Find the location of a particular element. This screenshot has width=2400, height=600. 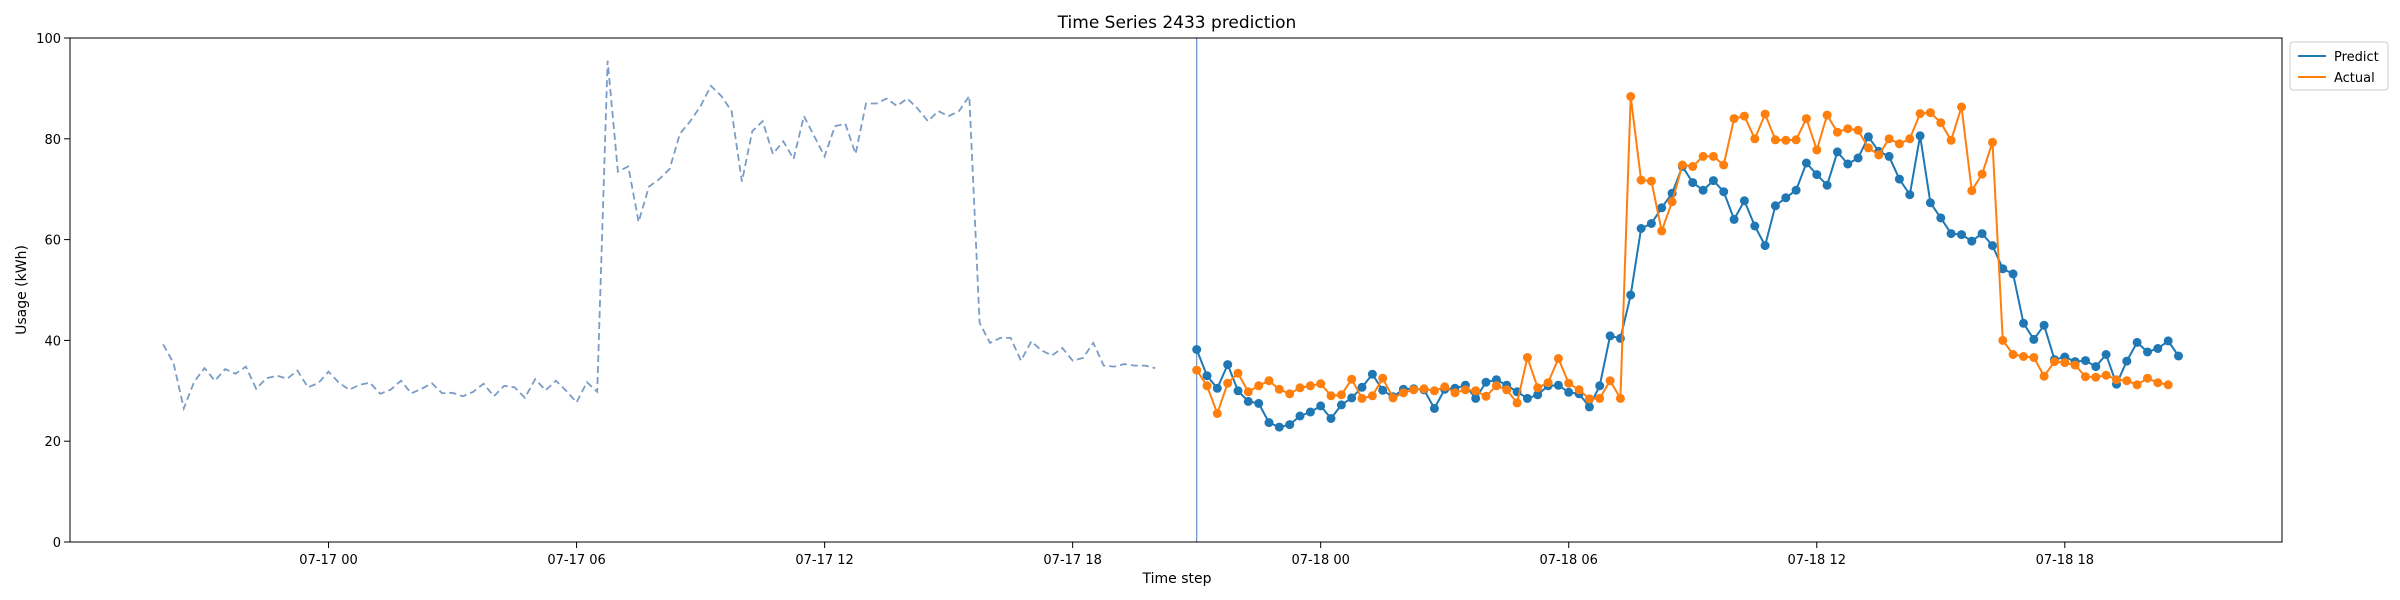

x-tick-label: 07-18 18 is located at coordinates (2065, 560).